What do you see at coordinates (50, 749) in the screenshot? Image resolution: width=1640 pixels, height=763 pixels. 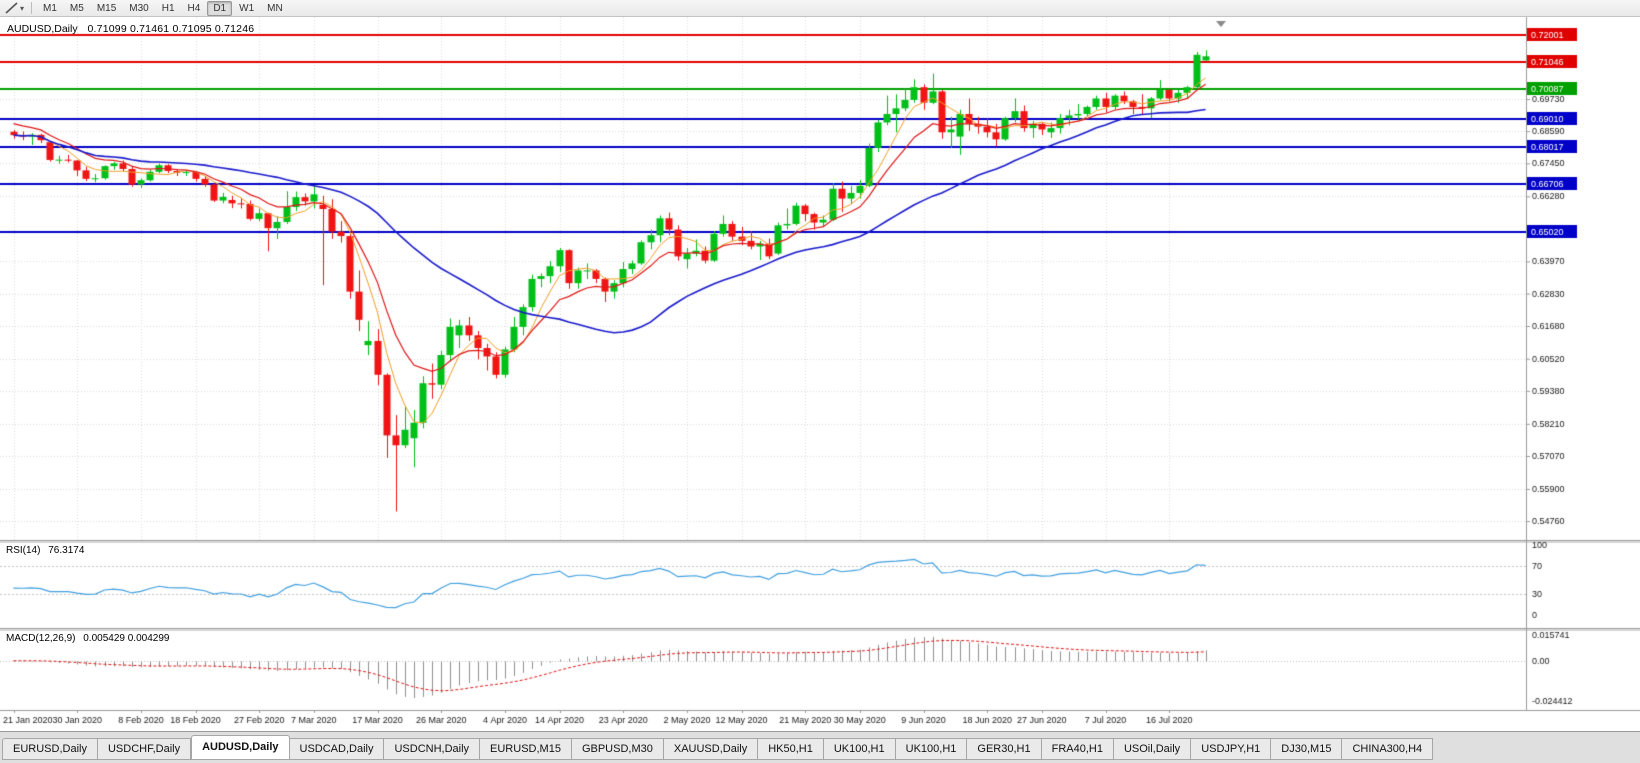 I see `chart-tab-eurusd-daily: EURUSD,Daily` at bounding box center [50, 749].